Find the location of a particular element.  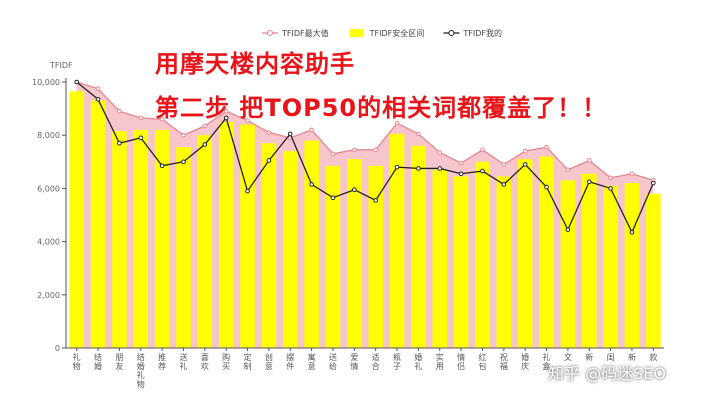

x-tick-label-27: 款 is located at coordinates (653, 357).